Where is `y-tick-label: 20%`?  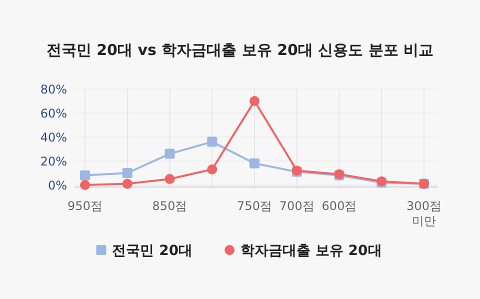 y-tick-label: 20% is located at coordinates (53, 161).